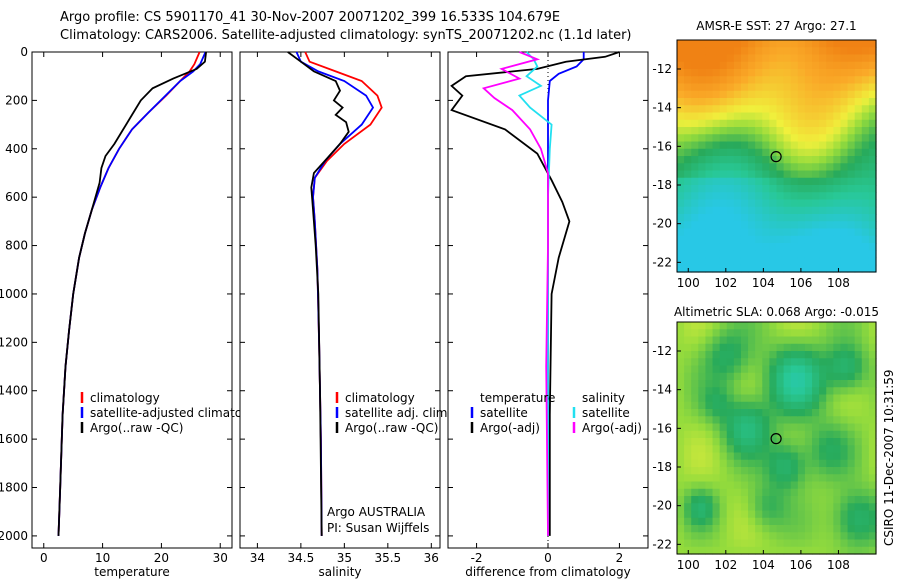 This screenshot has width=900, height=580. What do you see at coordinates (776, 156) in the screenshot?
I see `sst_map-frame` at bounding box center [776, 156].